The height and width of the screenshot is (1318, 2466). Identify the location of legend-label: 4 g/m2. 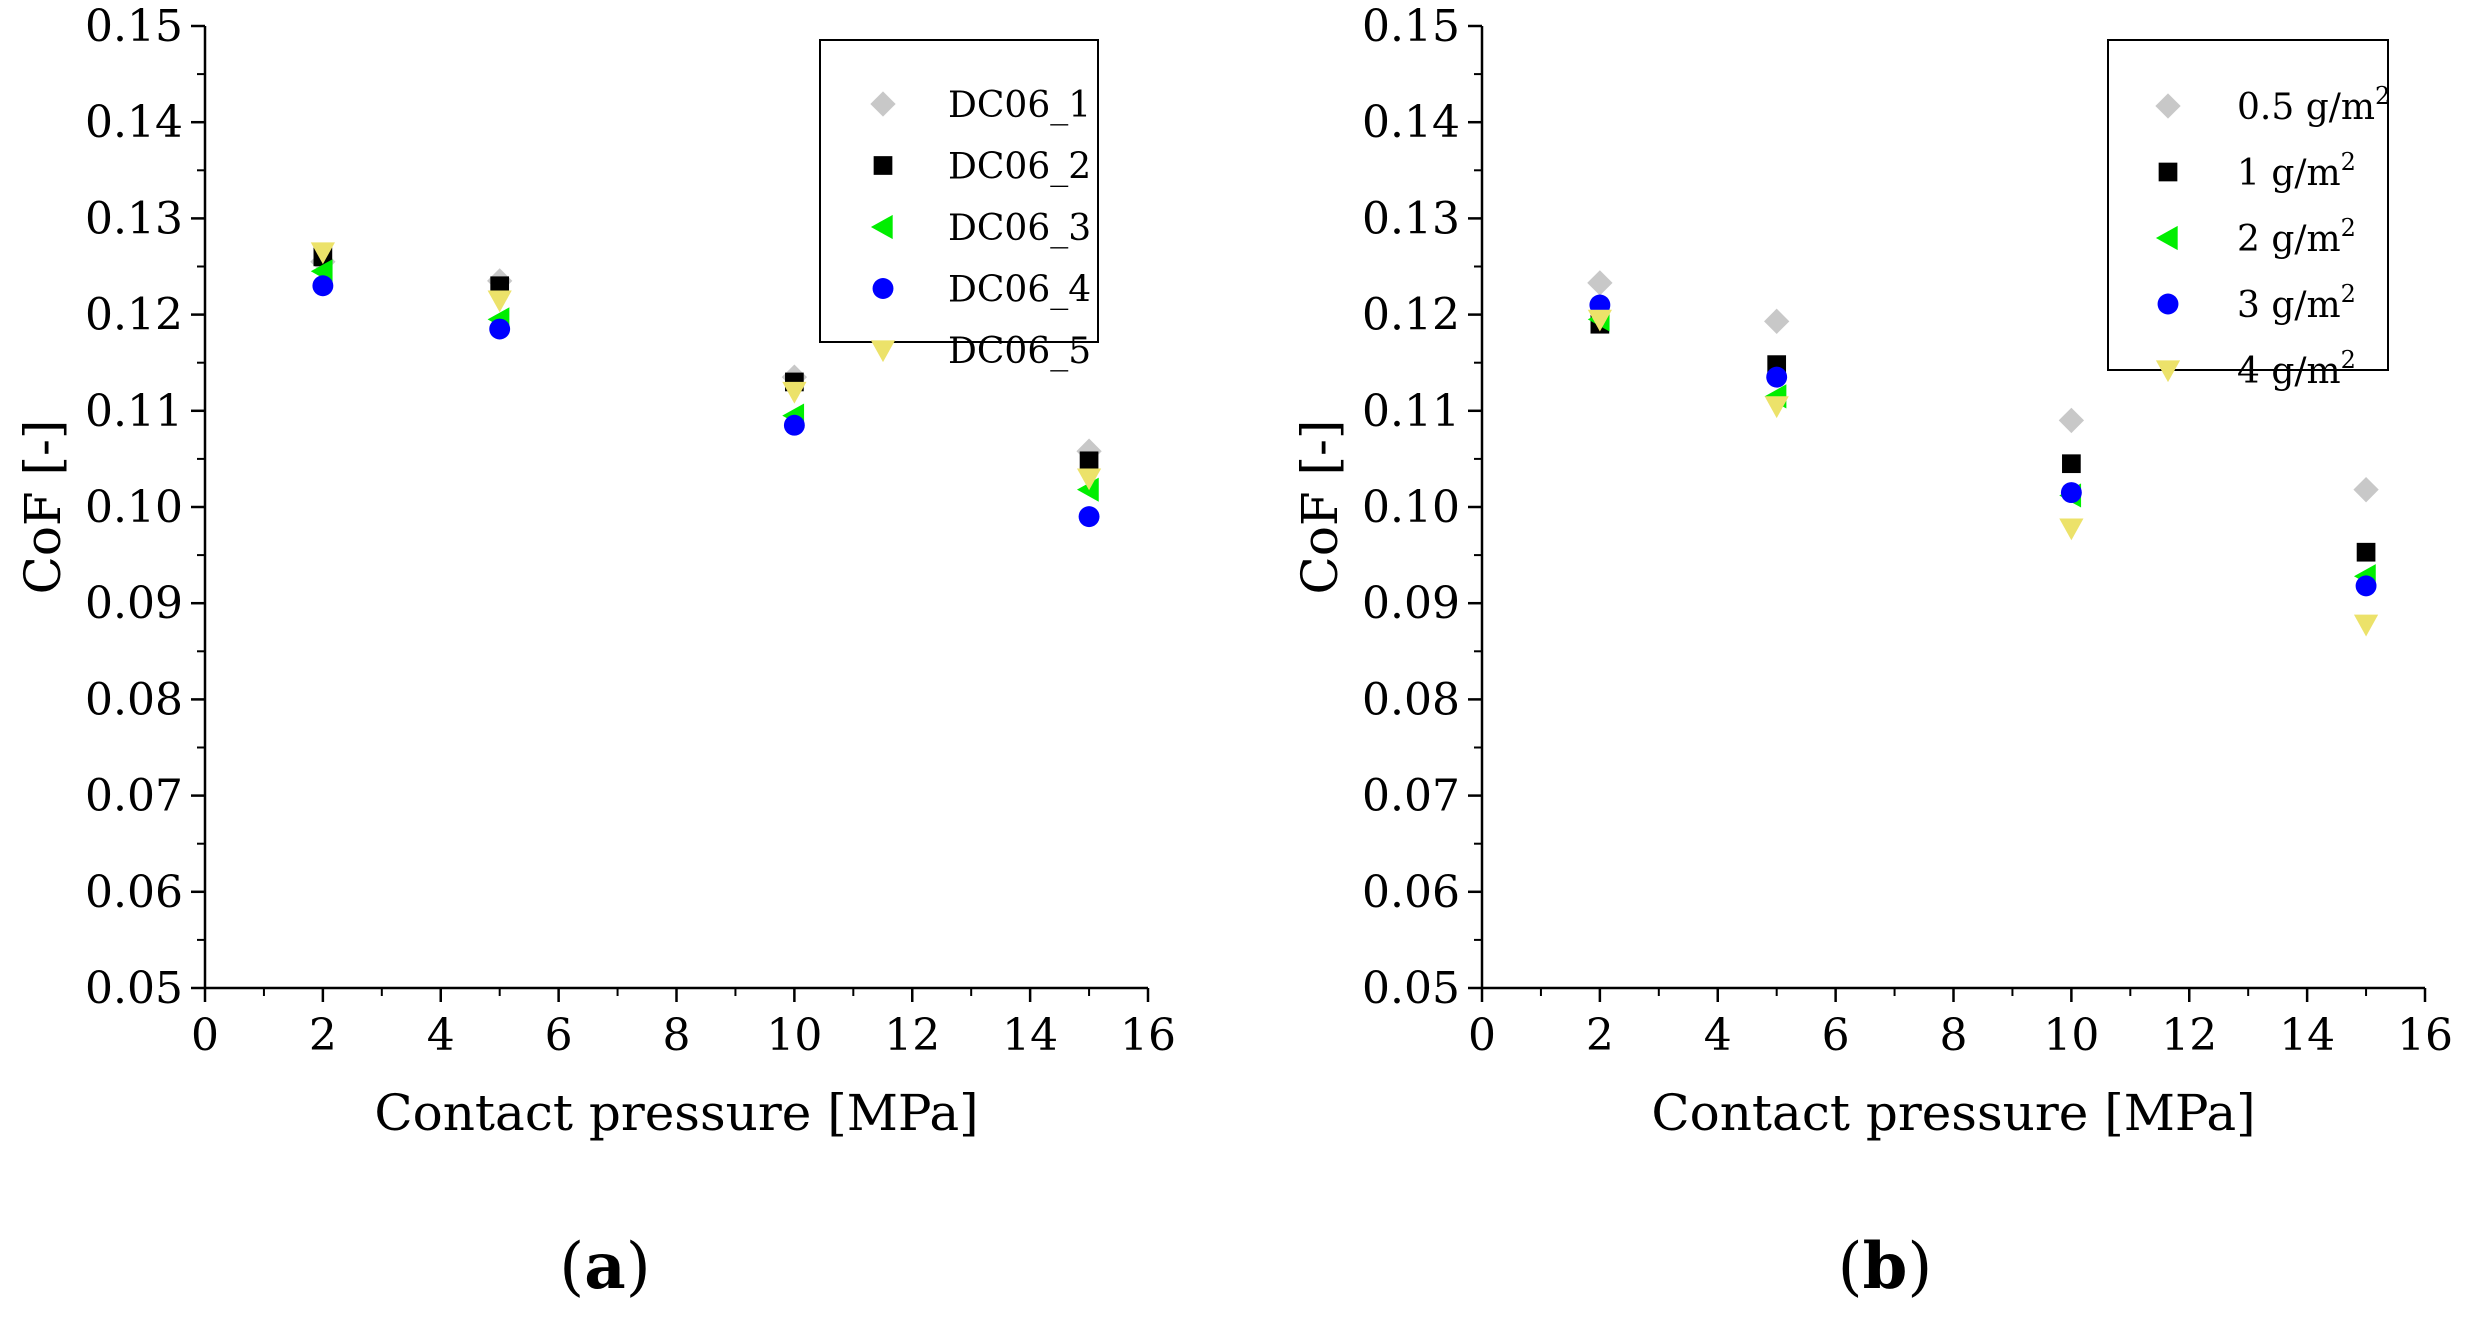
(2296, 369).